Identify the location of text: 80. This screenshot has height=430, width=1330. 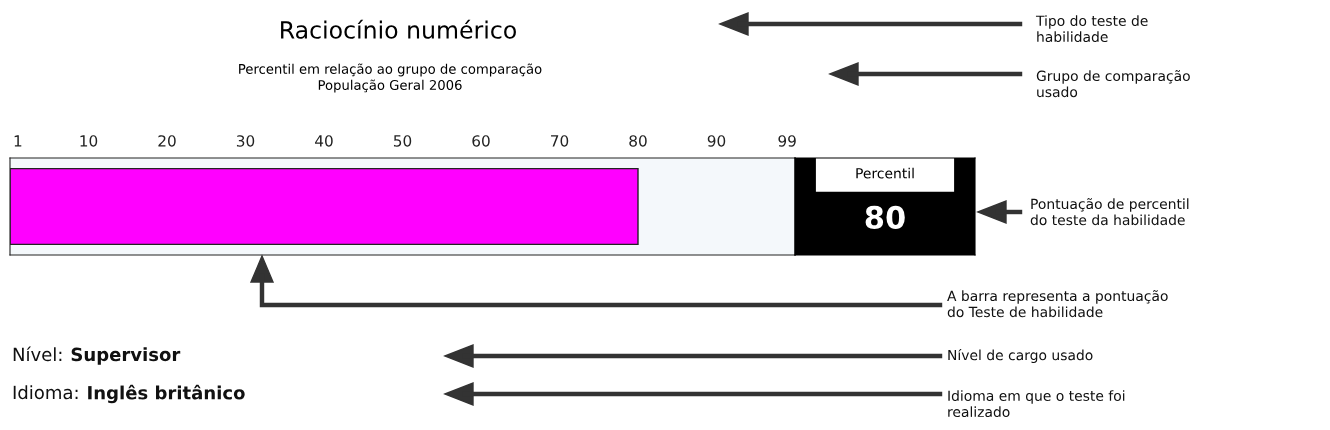
(885, 217).